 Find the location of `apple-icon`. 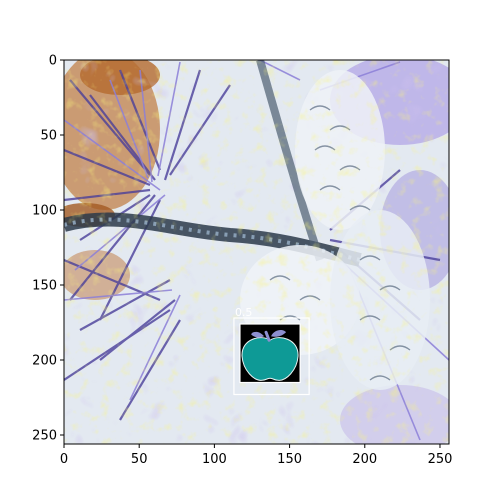

apple-icon is located at coordinates (270, 355).